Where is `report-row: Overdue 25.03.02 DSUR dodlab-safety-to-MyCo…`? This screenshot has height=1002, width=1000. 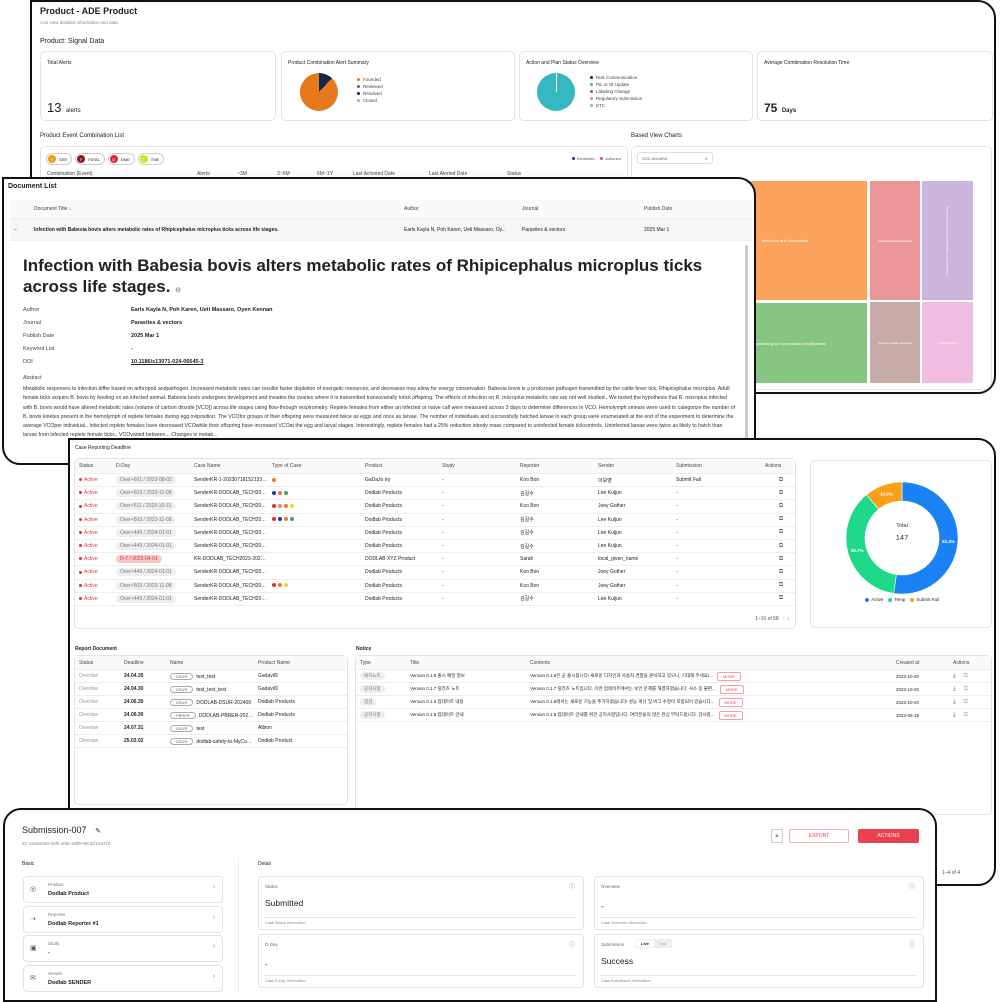 report-row: Overdue 25.03.02 DSUR dodlab-safety-to-MyCo… is located at coordinates (211, 741).